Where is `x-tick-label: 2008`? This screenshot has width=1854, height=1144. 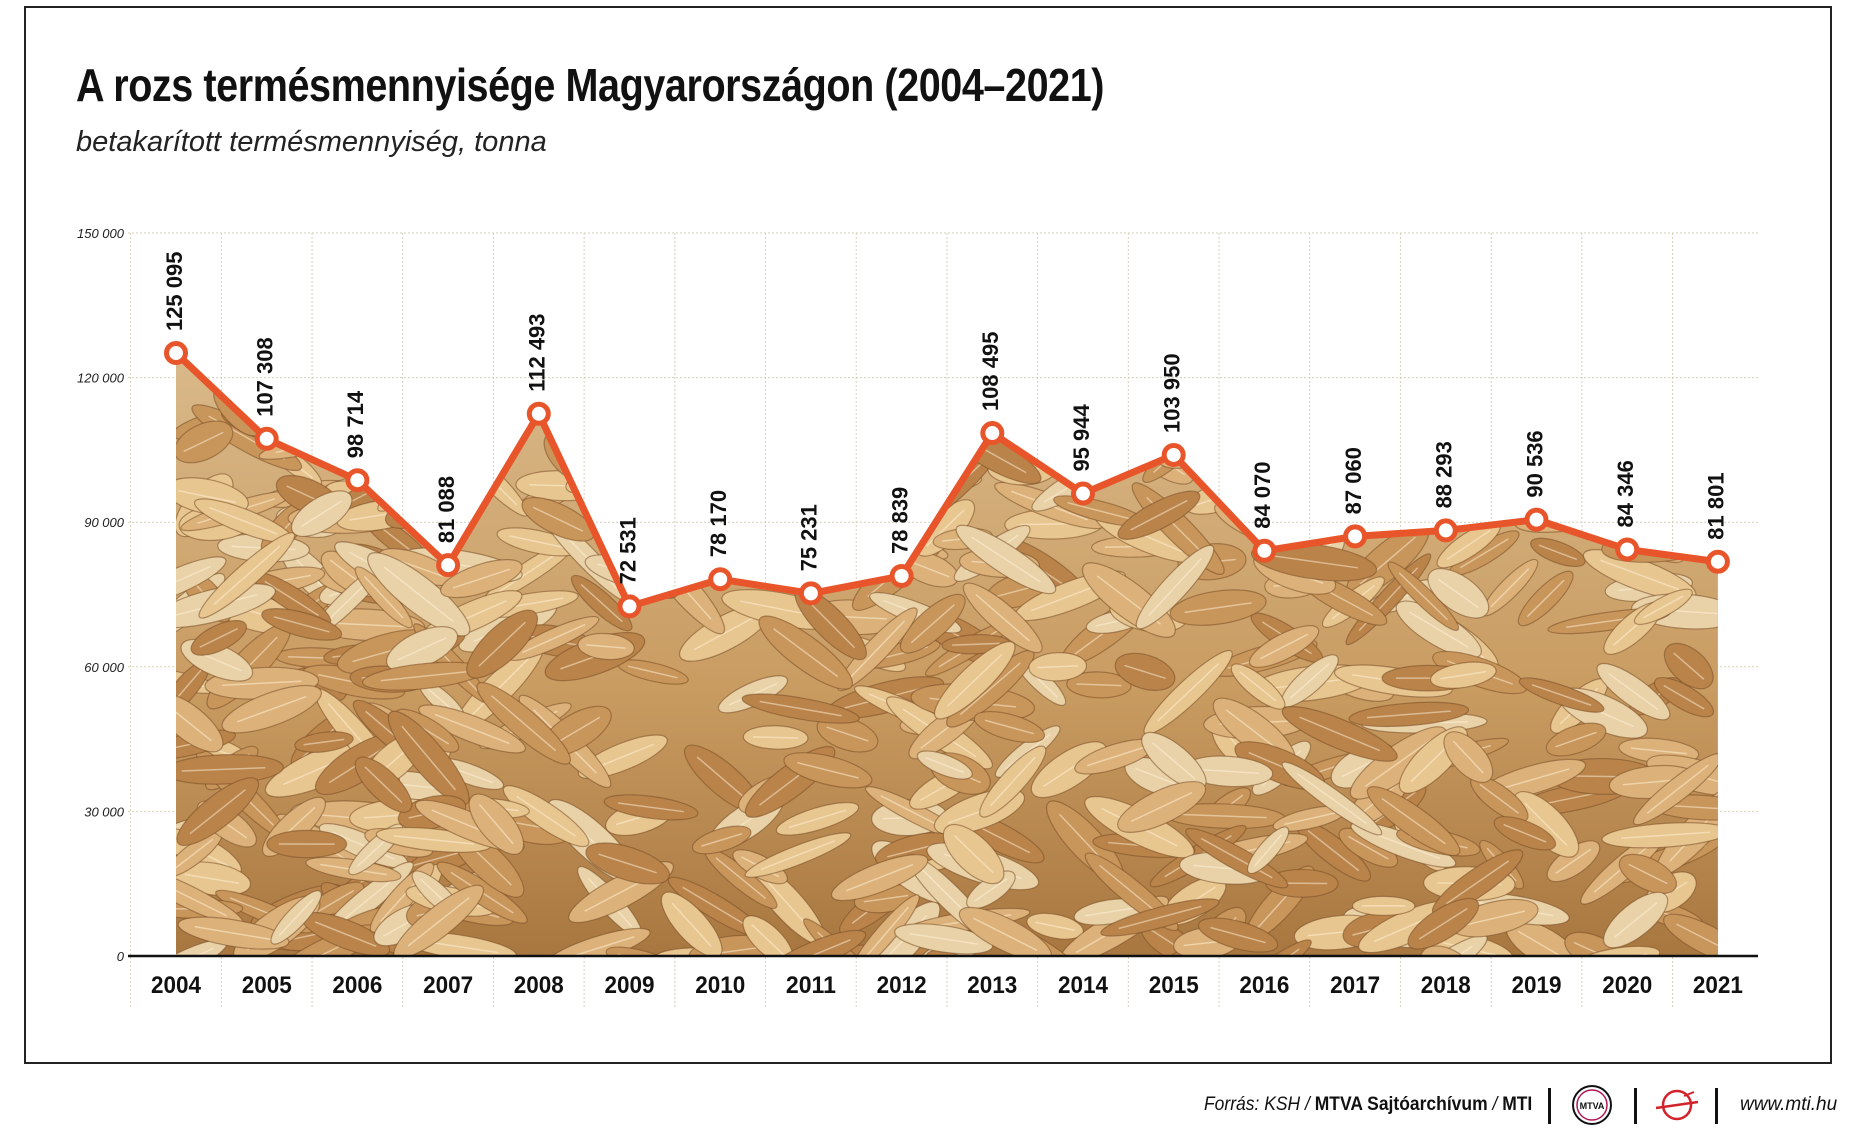 x-tick-label: 2008 is located at coordinates (539, 985).